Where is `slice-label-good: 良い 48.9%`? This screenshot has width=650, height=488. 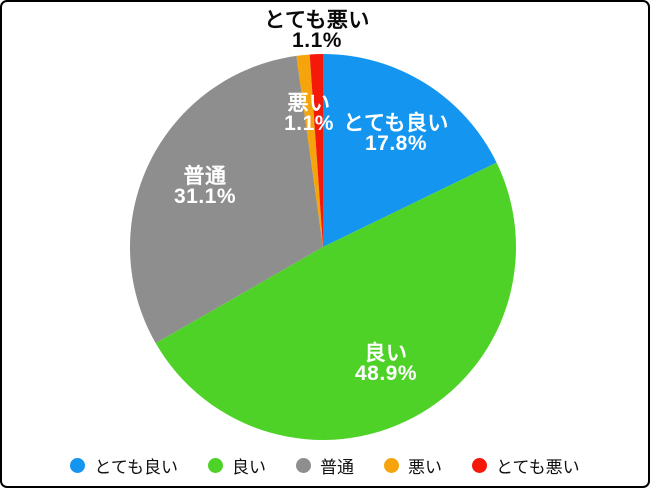
slice-label-good: 良い 48.9% is located at coordinates (386, 363).